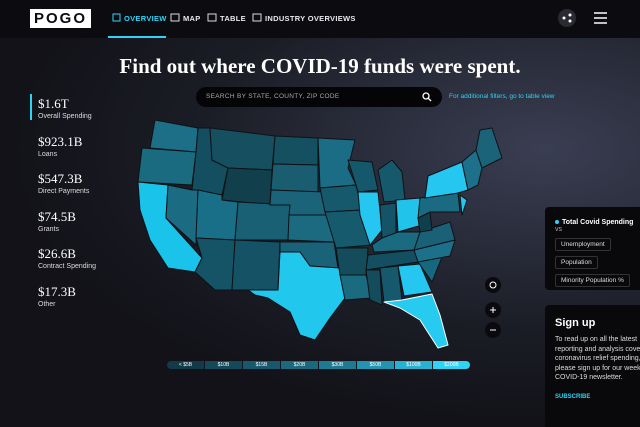  Describe the element at coordinates (451, 365) in the screenshot. I see `legend-label: $200B` at that location.